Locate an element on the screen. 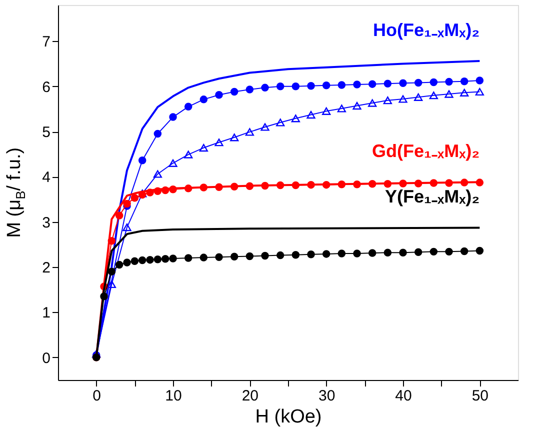  x-tick-label: 50 is located at coordinates (480, 396).